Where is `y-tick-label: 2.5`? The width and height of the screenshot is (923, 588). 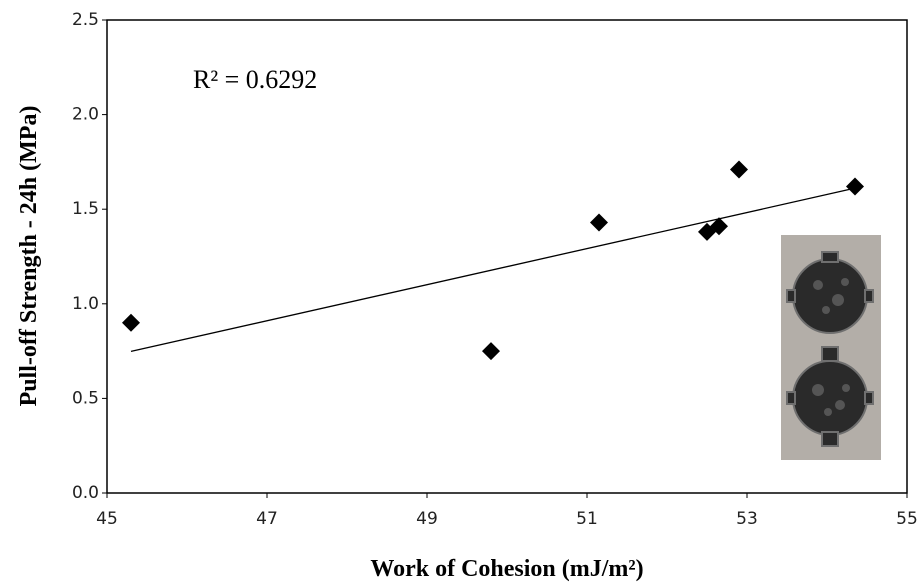
y-tick-label: 2.5 is located at coordinates (85, 20).